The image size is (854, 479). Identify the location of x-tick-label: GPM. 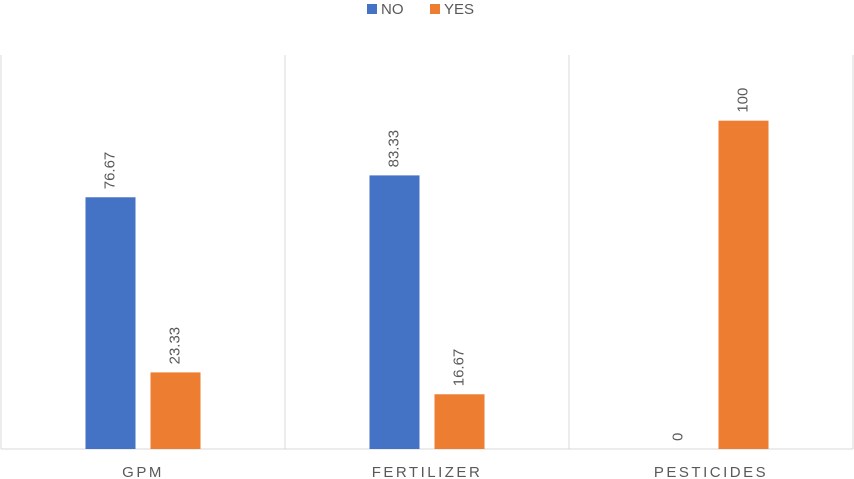
(143, 471).